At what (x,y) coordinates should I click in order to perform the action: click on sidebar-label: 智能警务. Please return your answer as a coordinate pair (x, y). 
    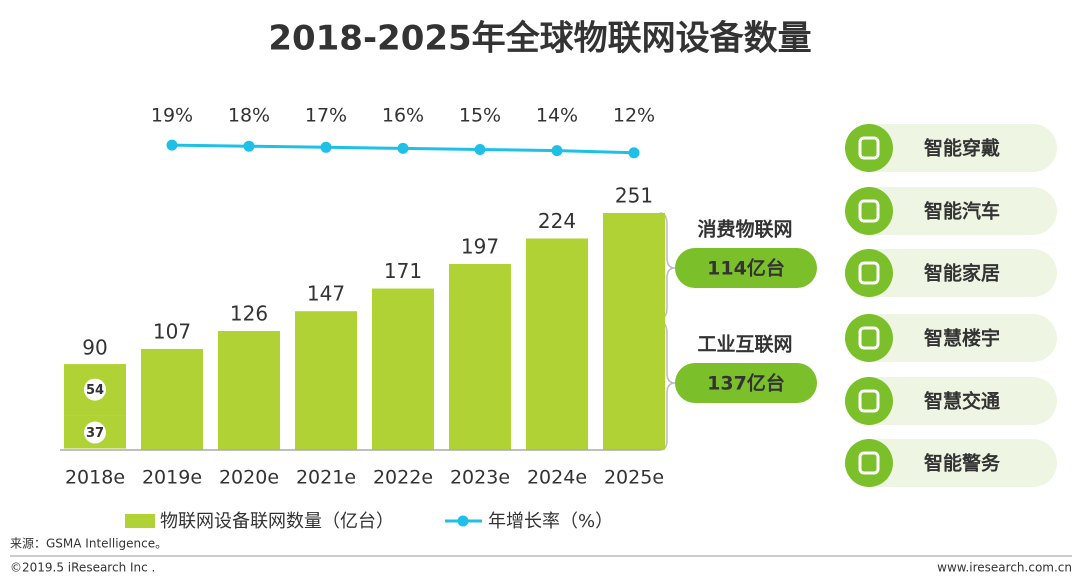
    Looking at the image, I should click on (962, 463).